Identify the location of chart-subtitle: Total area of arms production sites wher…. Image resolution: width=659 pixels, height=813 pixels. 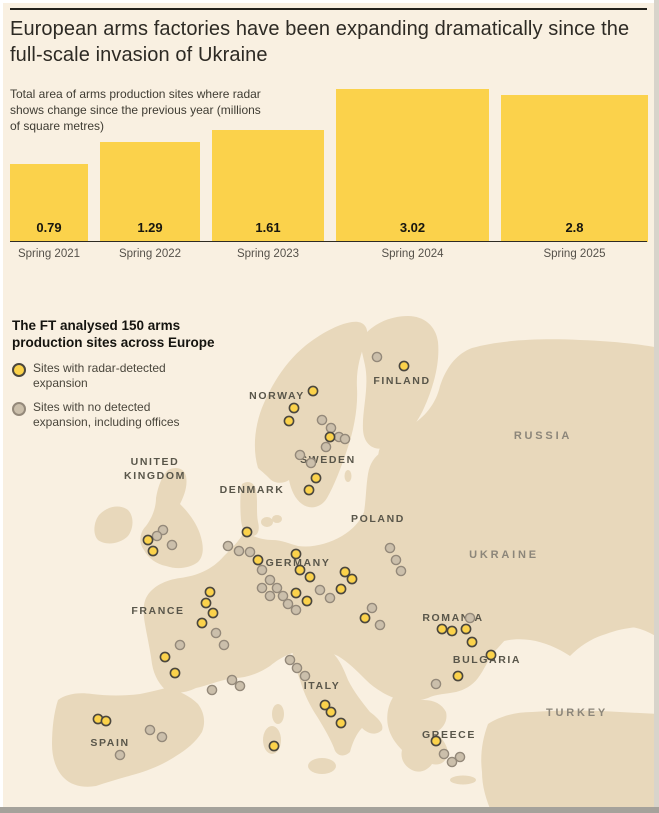
(135, 110).